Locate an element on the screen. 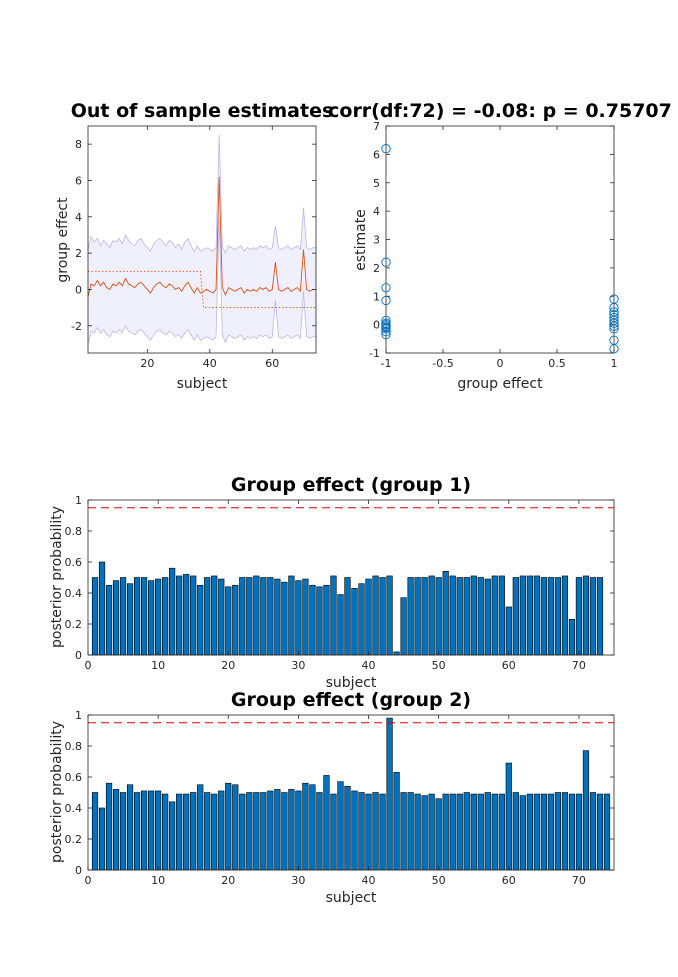 The width and height of the screenshot is (678, 977). corr-ytick-label: -1 is located at coordinates (374, 353).